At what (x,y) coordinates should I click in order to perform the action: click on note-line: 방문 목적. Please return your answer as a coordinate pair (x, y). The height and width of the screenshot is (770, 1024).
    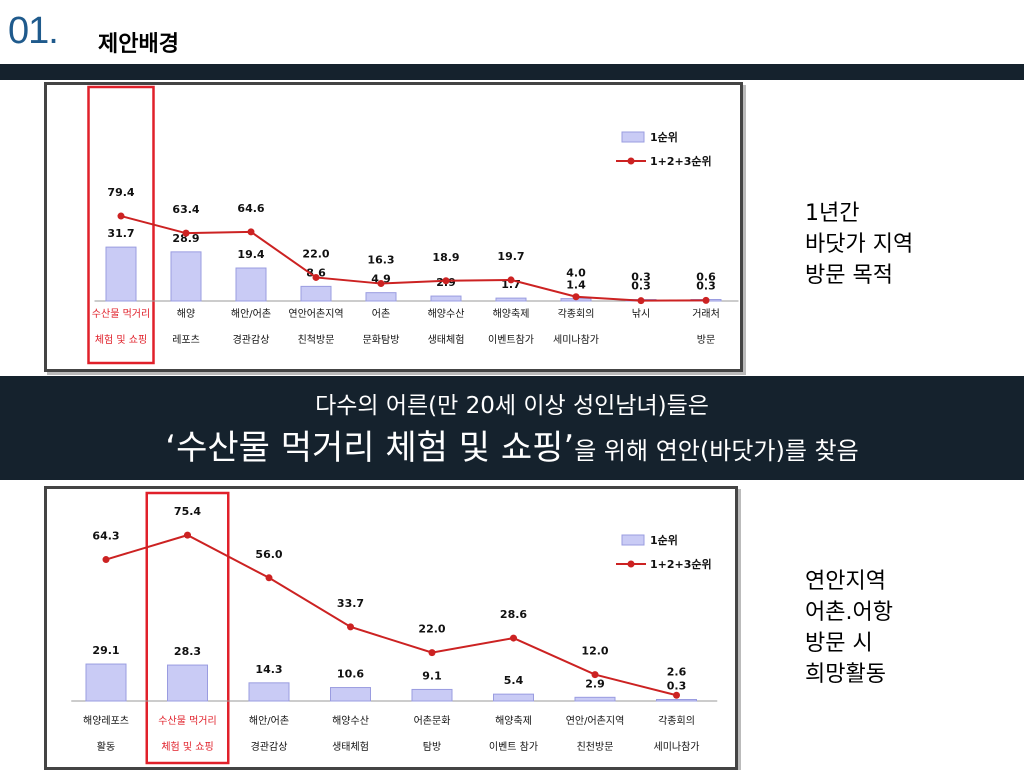
    Looking at the image, I should click on (849, 275).